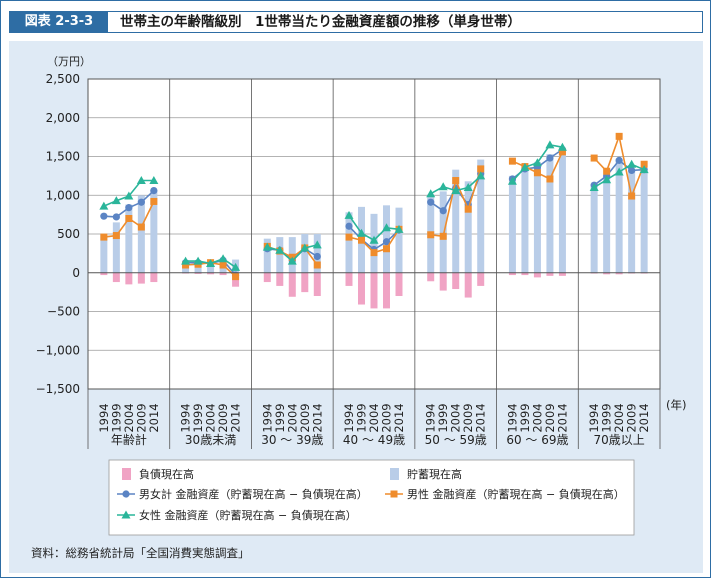  I want to click on figure-header: 図表 2-3-3 世帯主の年齢階級別 1世帯当たり金融資産額の推移（単身世帯）, so click(356, 22).